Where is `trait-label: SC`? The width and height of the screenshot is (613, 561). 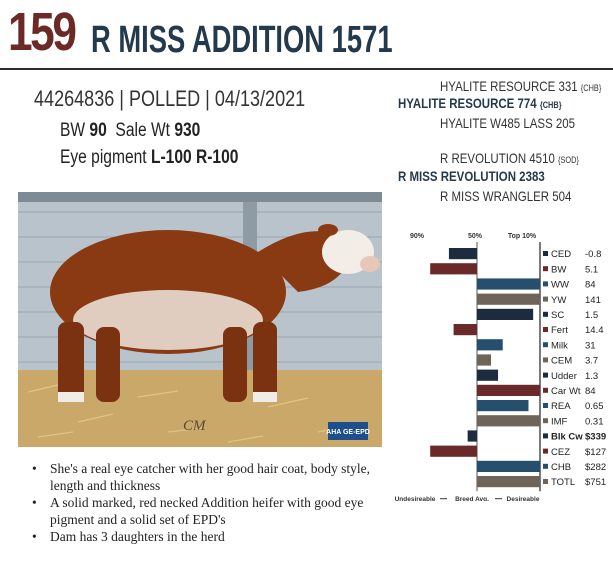
trait-label: SC is located at coordinates (557, 315).